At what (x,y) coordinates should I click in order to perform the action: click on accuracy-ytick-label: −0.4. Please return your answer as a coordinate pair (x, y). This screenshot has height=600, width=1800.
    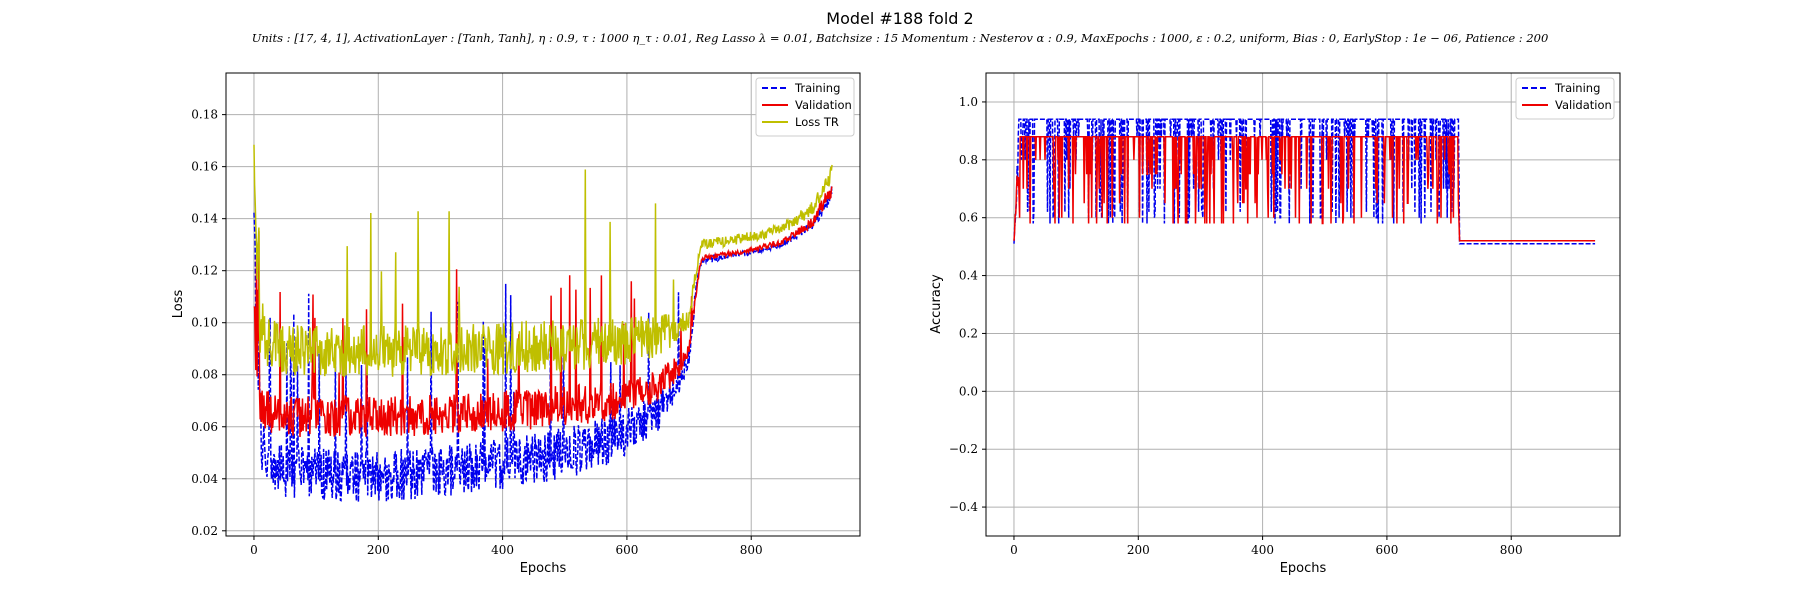
    Looking at the image, I should click on (964, 507).